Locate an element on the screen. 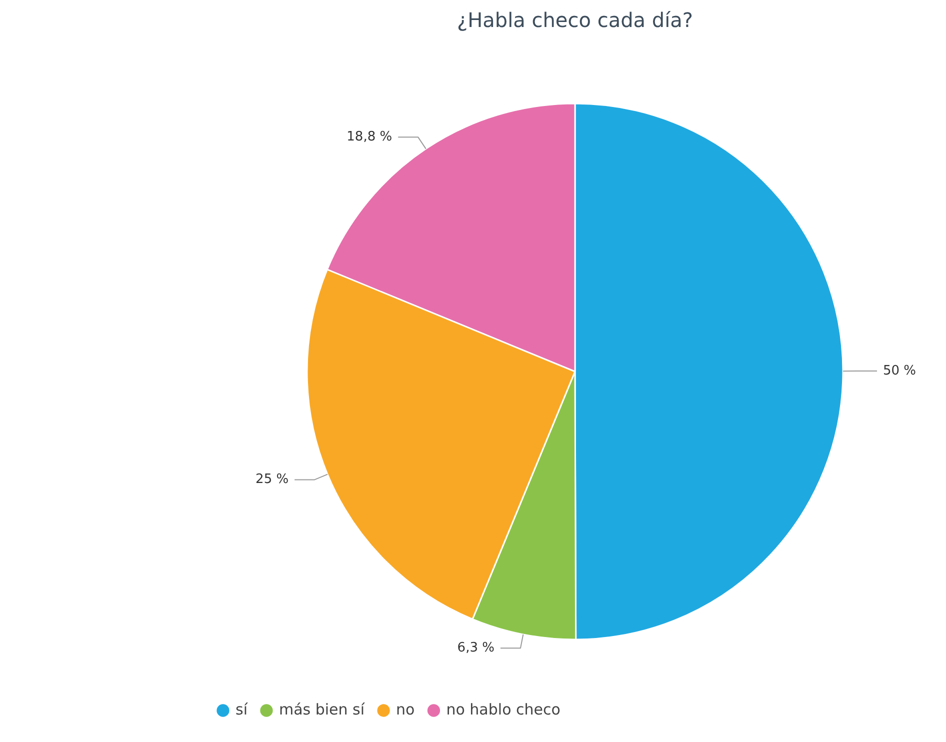 This screenshot has width=946, height=742. data-label: 18,8 % is located at coordinates (369, 137).